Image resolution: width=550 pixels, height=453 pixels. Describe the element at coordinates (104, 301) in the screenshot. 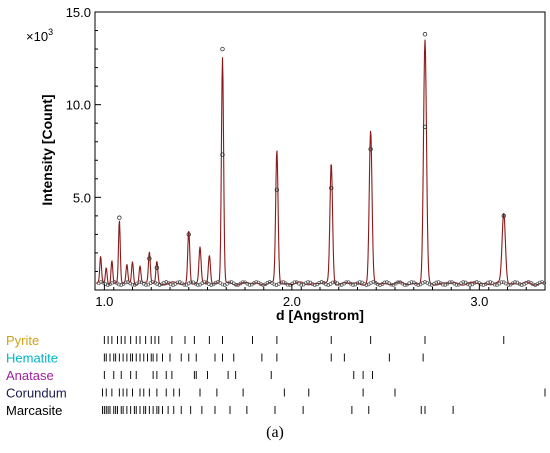

I see `x-tick-label: 1.0` at that location.